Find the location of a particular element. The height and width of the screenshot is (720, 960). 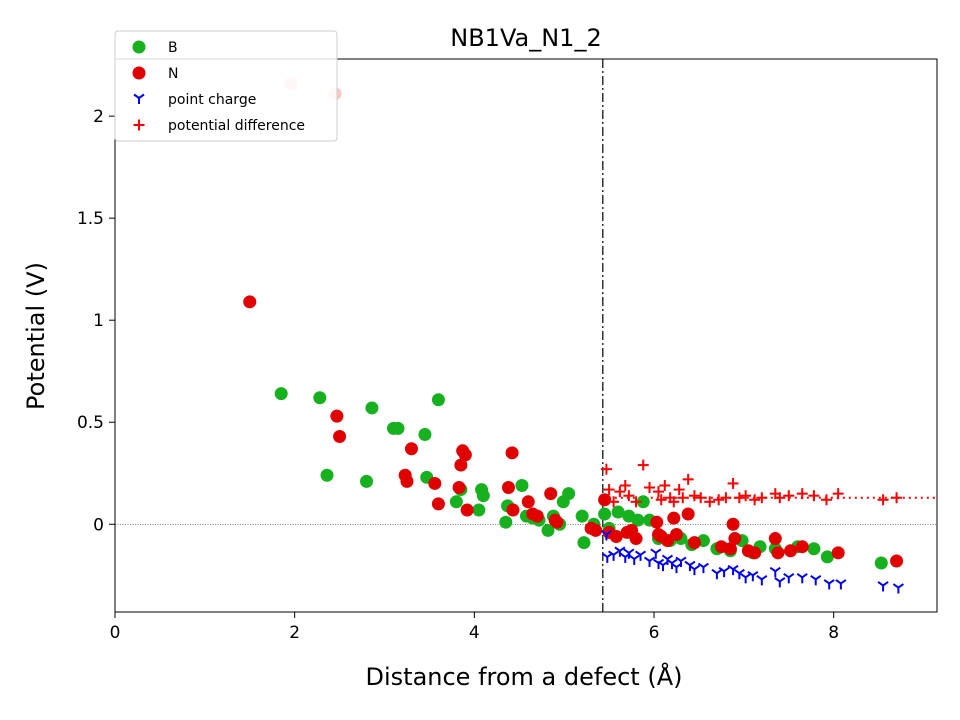

data-point-point-charge-31-left-arm is located at coordinates (826, 582).